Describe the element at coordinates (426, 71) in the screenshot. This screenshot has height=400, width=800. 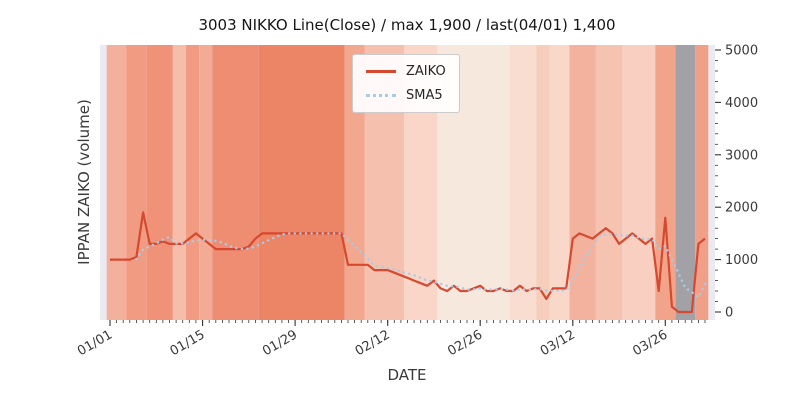
I see `legend-label-zaiko: ZAIKO` at that location.